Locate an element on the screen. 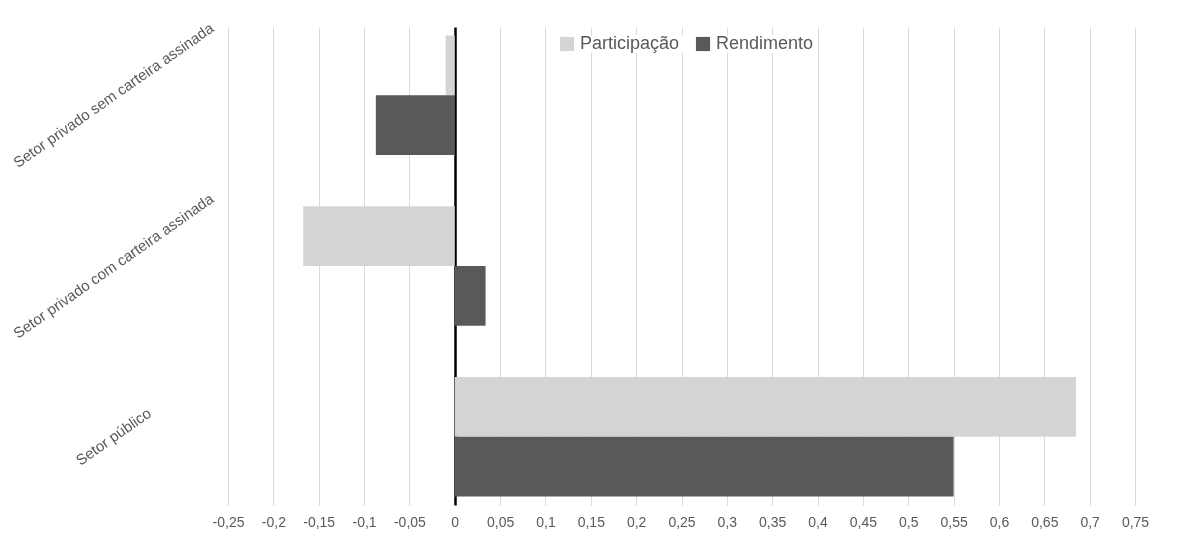  legend-label: Participação is located at coordinates (630, 43).